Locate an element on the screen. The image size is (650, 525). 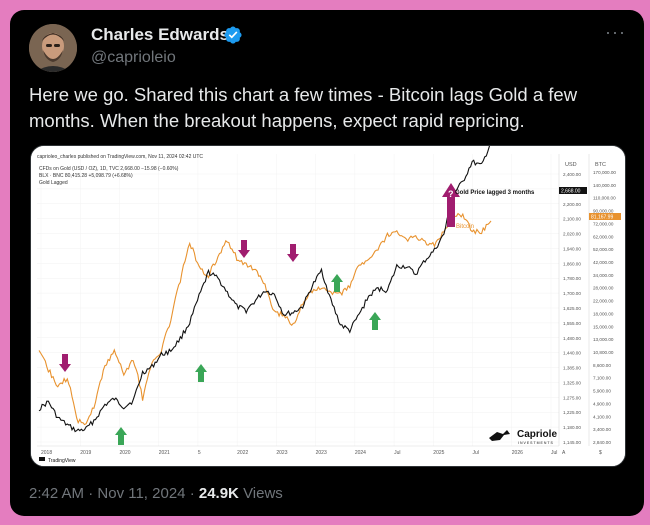
logo-subtext: INVESTMENTS is located at coordinates (536, 443).